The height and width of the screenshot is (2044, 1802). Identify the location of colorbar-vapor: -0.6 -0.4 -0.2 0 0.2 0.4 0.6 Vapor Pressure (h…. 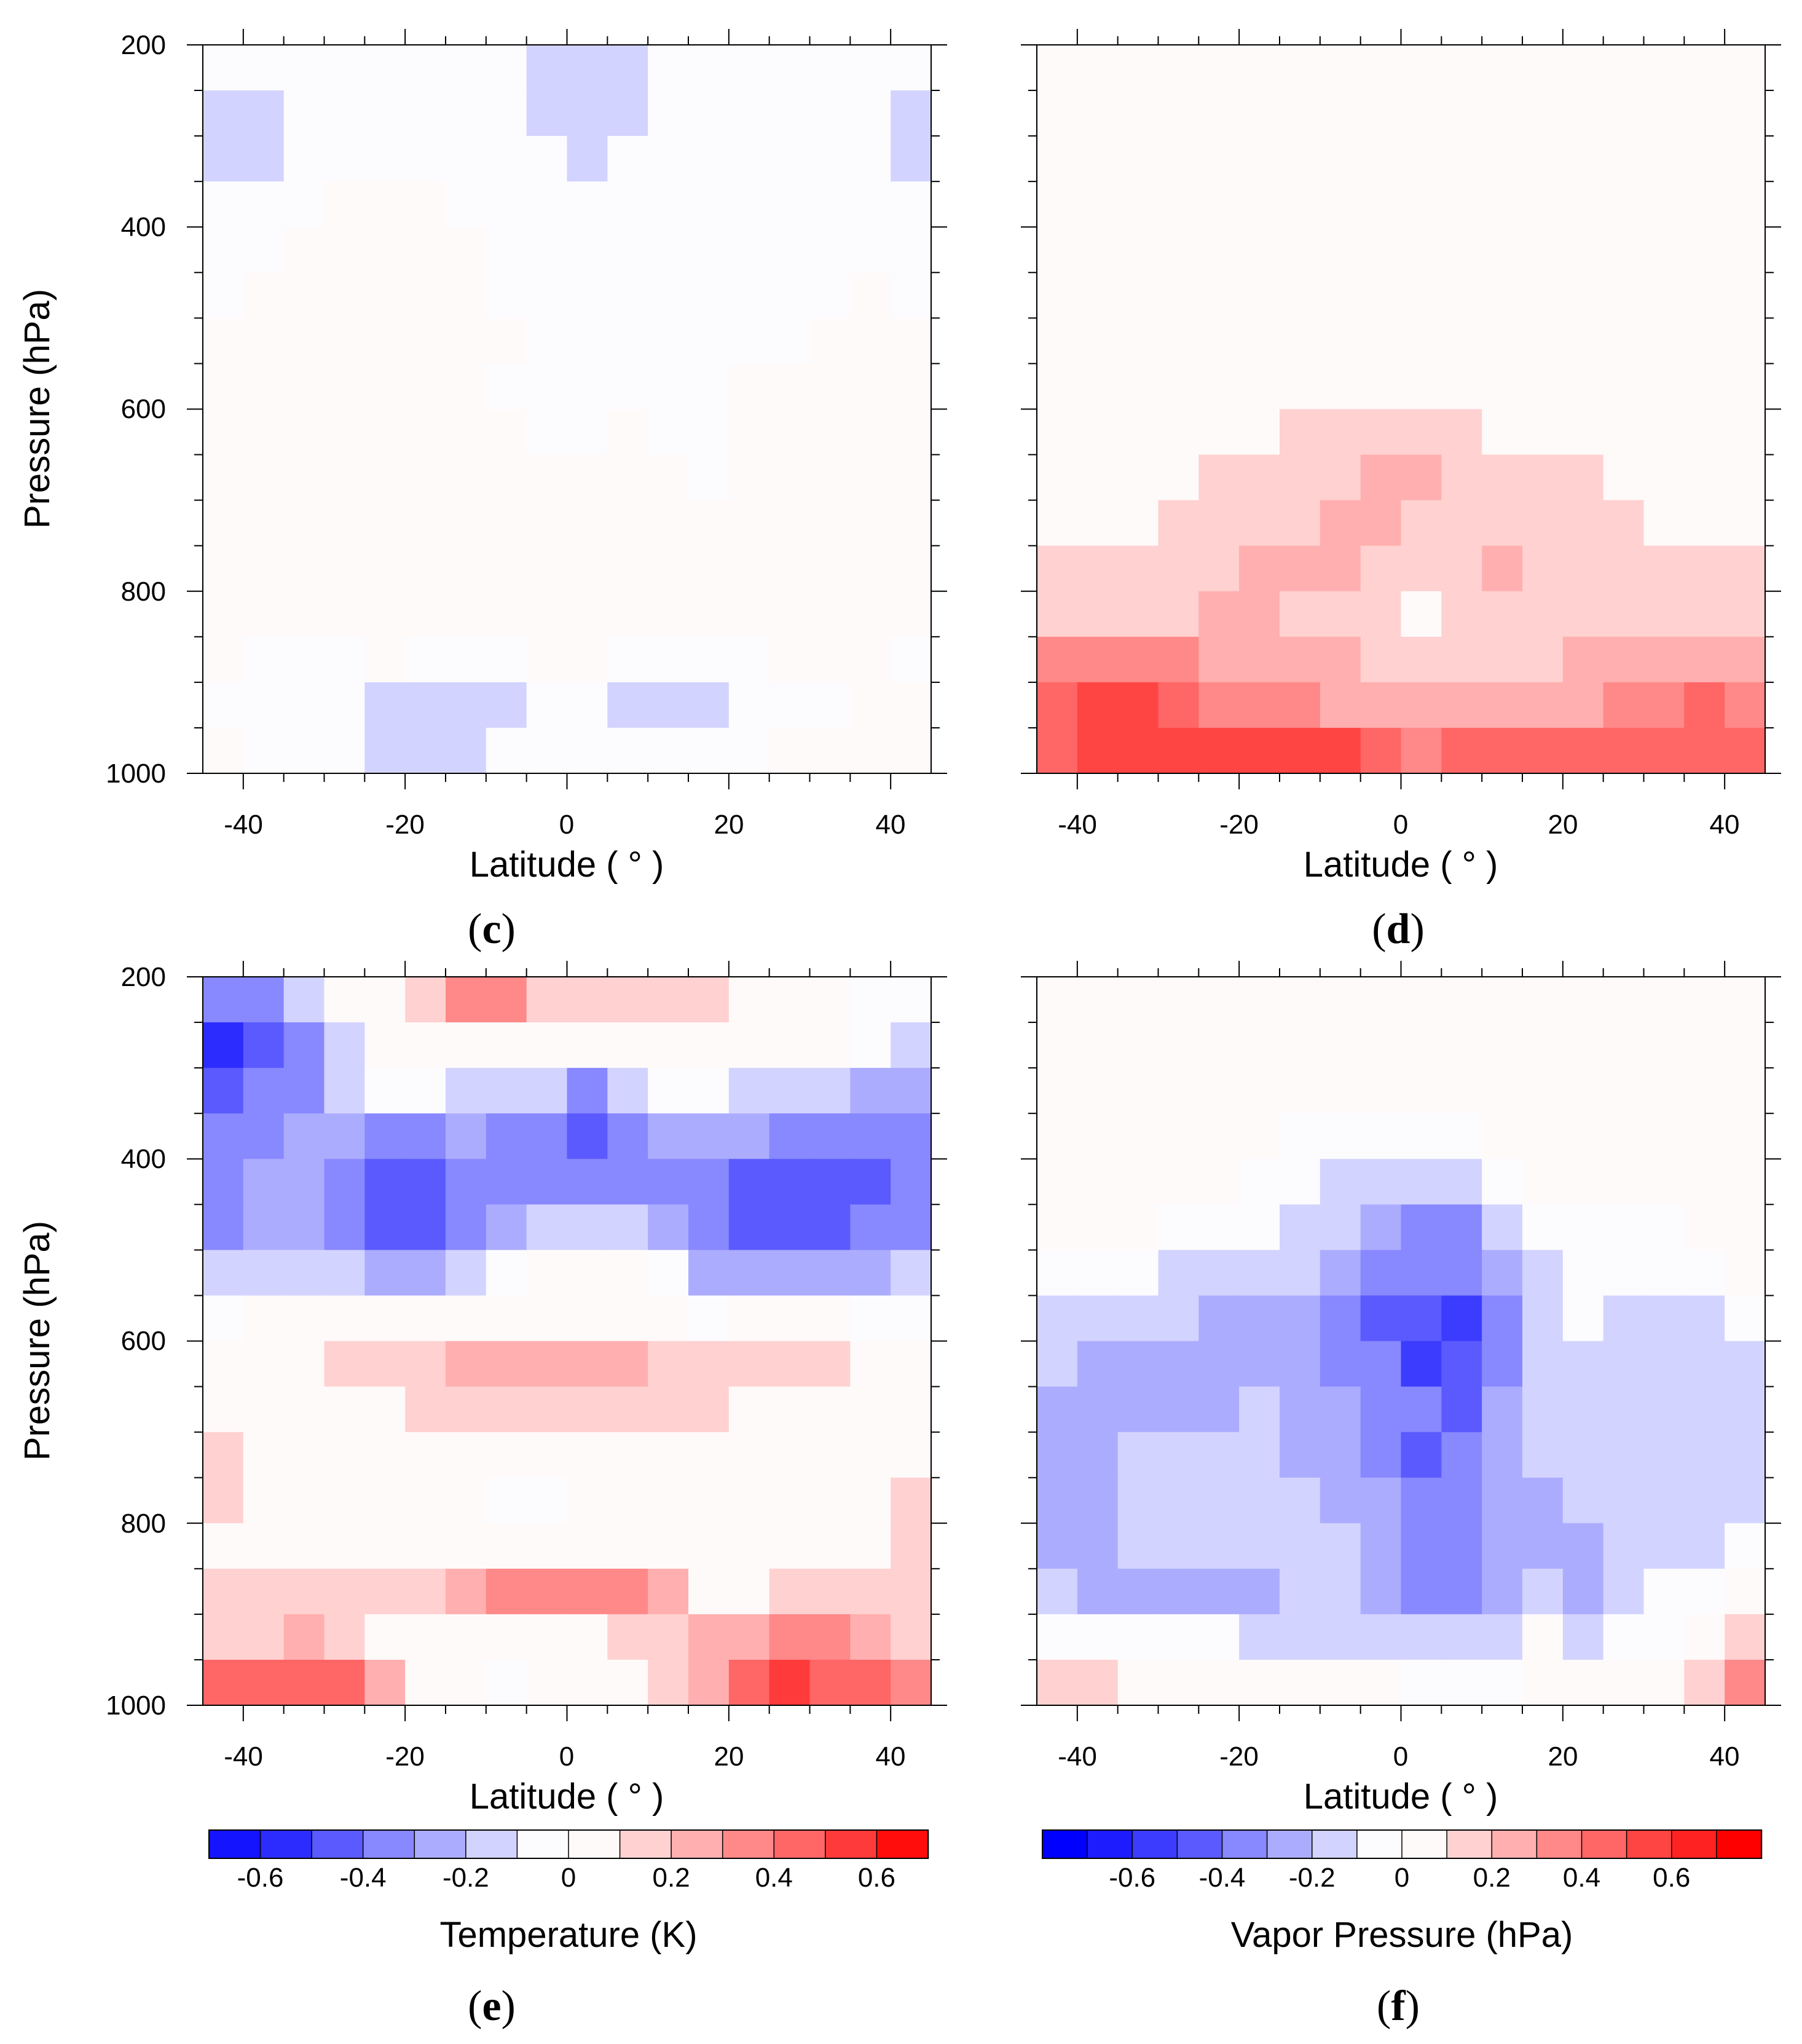
(1402, 1892).